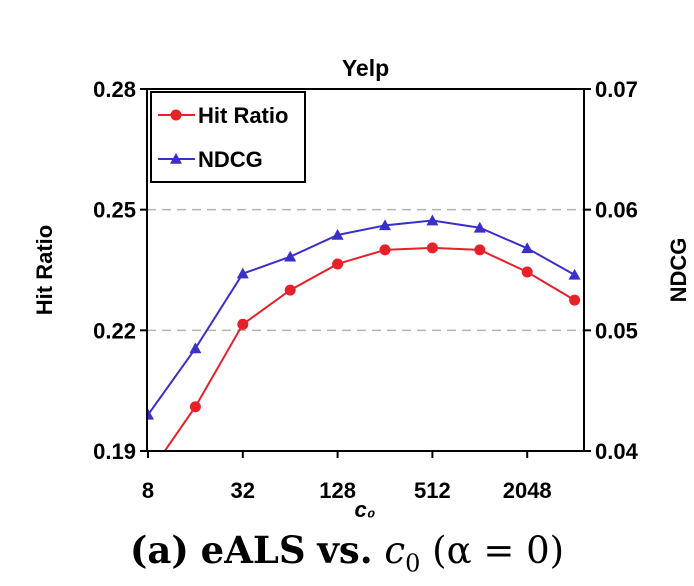  Describe the element at coordinates (230, 159) in the screenshot. I see `legend-label: NDCG` at that location.